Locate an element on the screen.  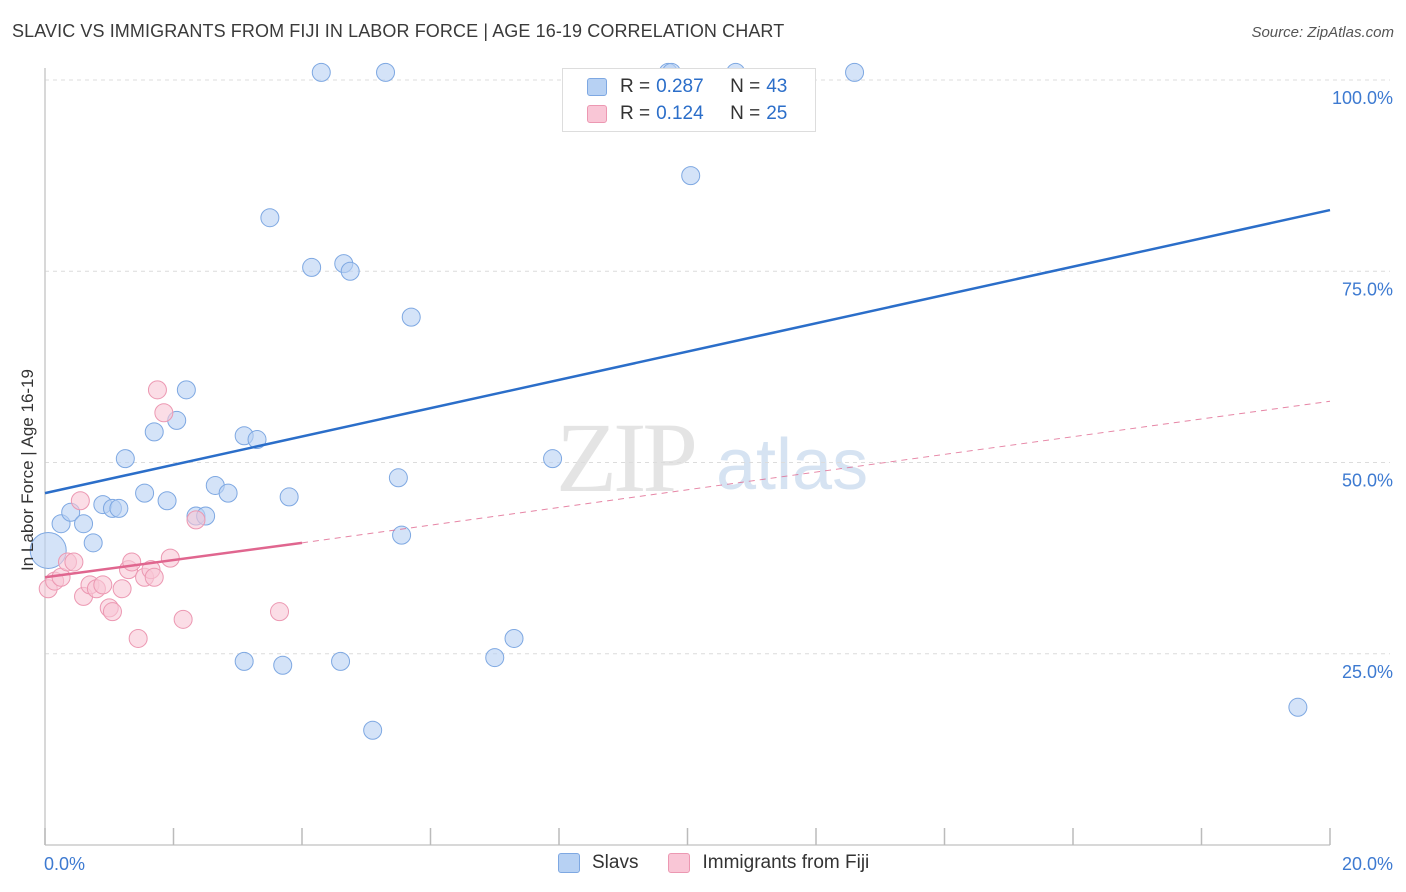
legend-label-slavs: Slavs is located at coordinates (615, 862).